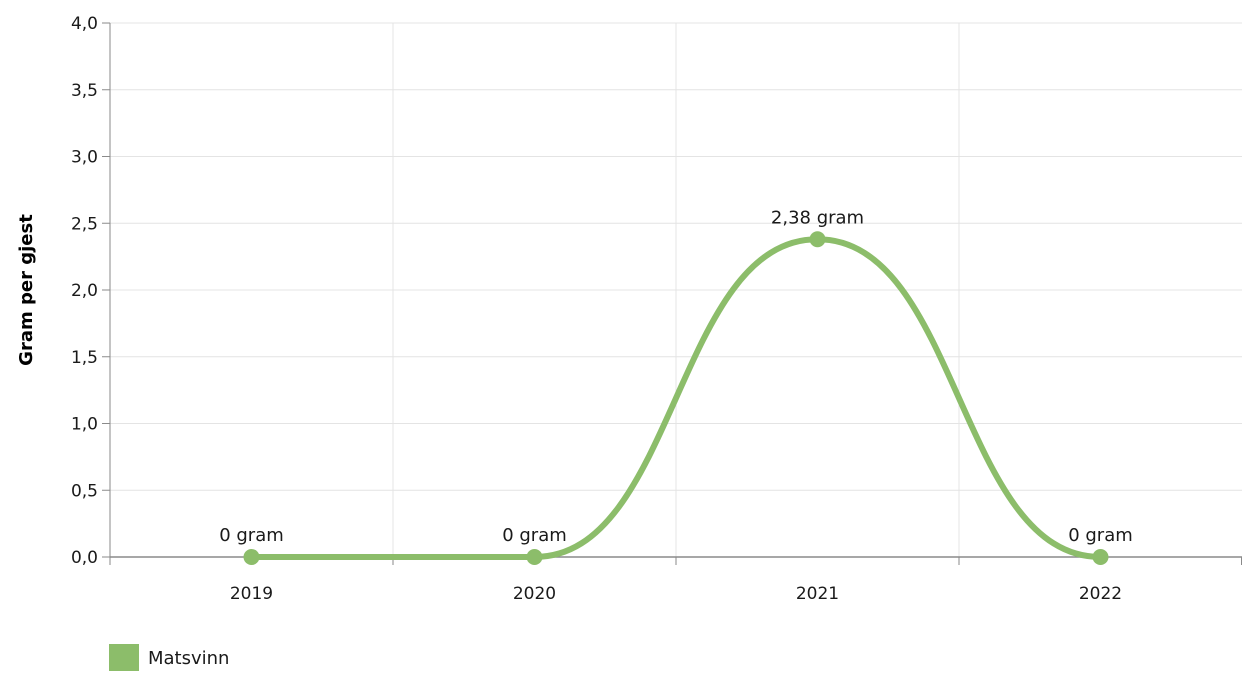 This screenshot has width=1242, height=675. What do you see at coordinates (817, 217) in the screenshot?
I see `data-label: 2,38 gram` at bounding box center [817, 217].